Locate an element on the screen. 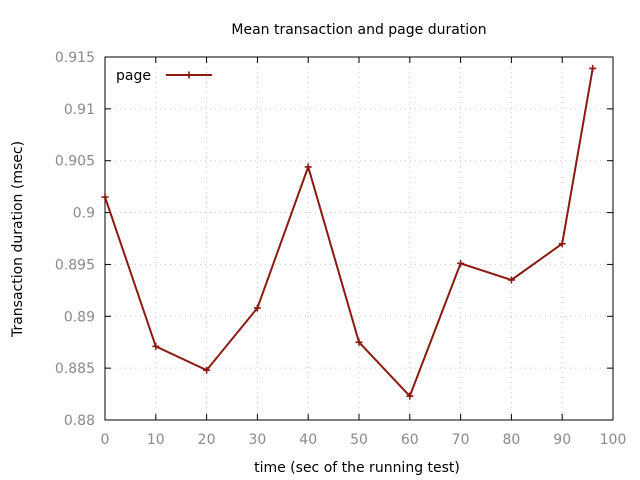 The width and height of the screenshot is (640, 480). y-tick-label: 0.905 is located at coordinates (75, 162).